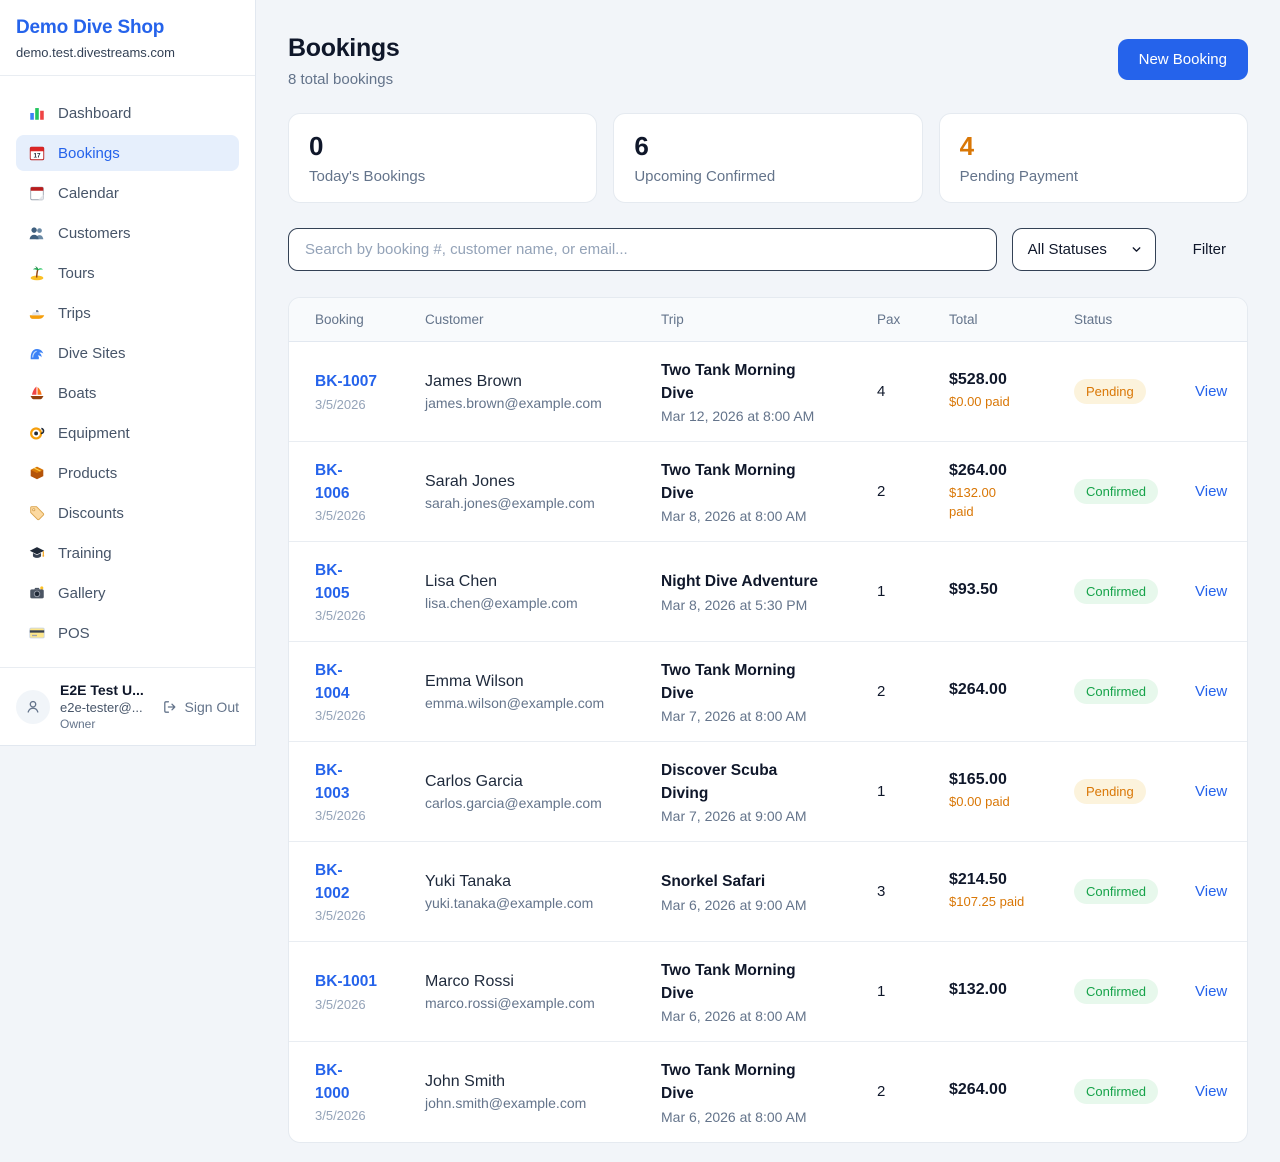 The width and height of the screenshot is (1280, 1162). I want to click on trip-datetime: Mar 7, 2026 at 8:00 AM, so click(734, 716).